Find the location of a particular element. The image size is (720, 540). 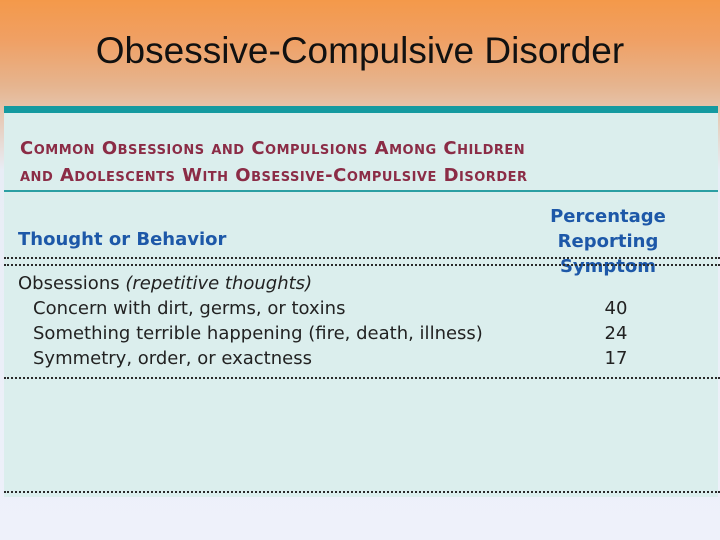

bottom-divider is located at coordinates (362, 492).